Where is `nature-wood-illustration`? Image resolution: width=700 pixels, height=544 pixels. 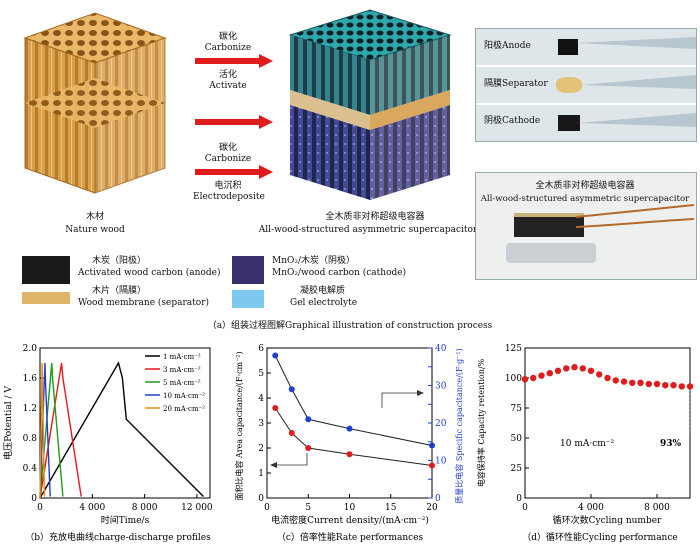
nature-wood-illustration is located at coordinates (95, 103).